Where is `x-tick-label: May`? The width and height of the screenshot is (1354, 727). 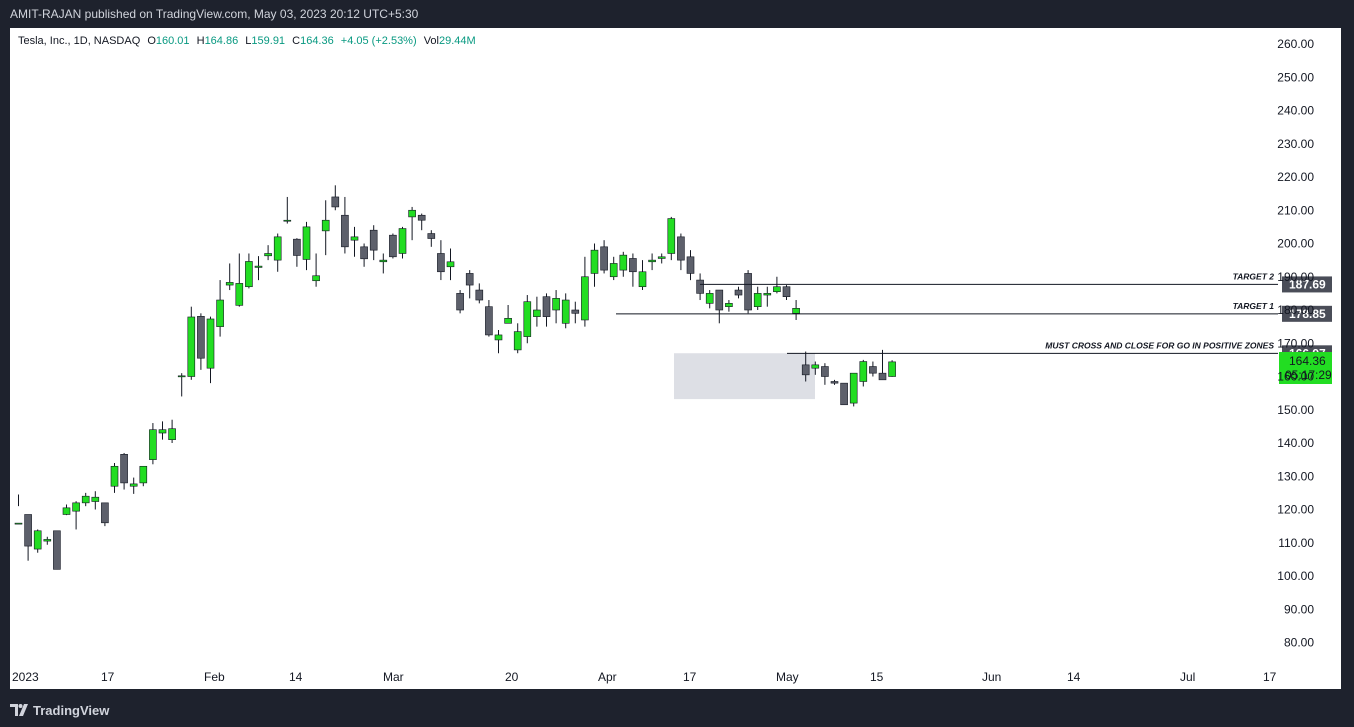
x-tick-label: May is located at coordinates (787, 677).